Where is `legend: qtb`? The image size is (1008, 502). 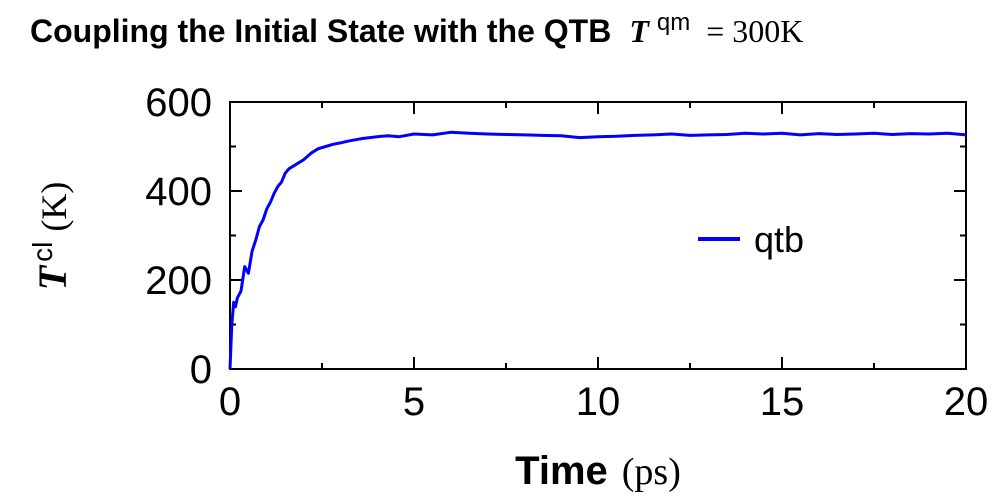
legend: qtb is located at coordinates (751, 239).